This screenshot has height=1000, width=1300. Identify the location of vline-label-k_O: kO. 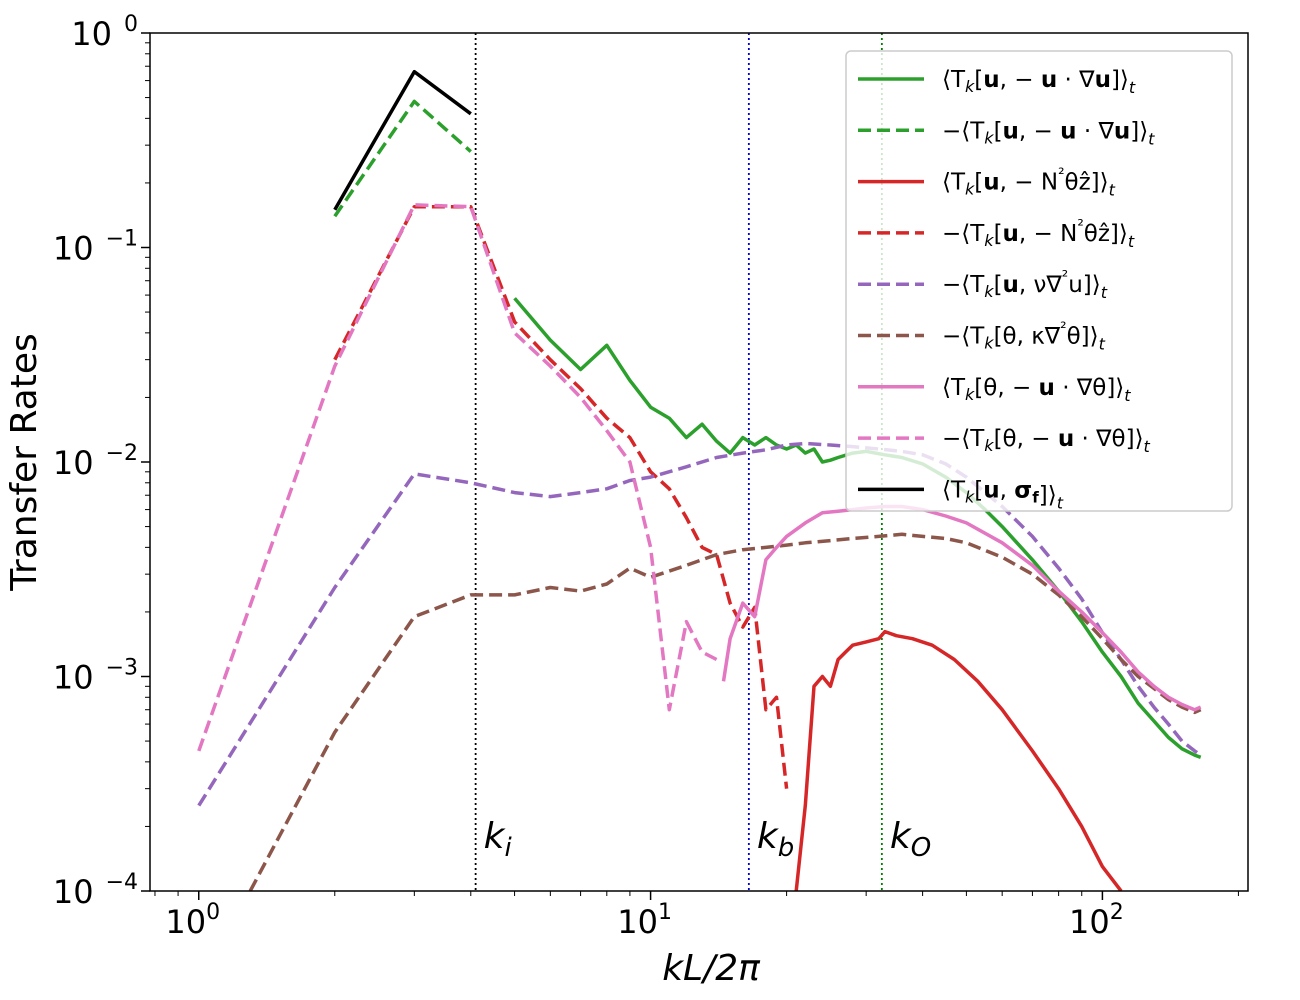
(910, 839).